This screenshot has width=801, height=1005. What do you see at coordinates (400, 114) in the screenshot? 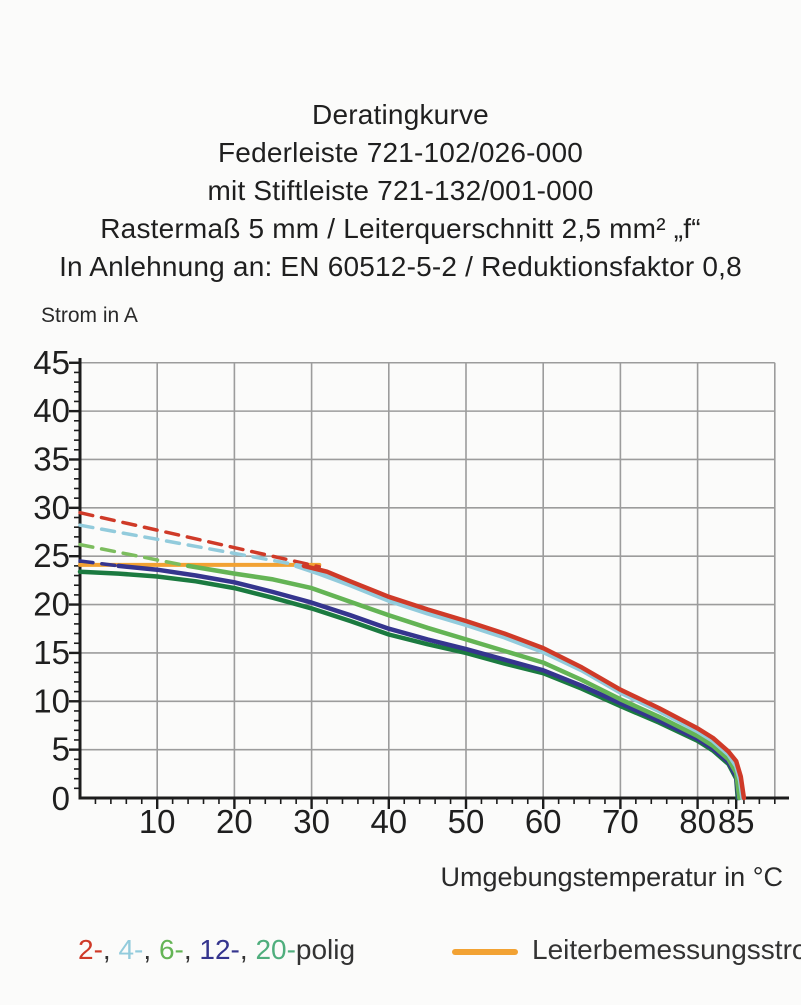
I see `chart-title-line-1: Deratingkurve` at bounding box center [400, 114].